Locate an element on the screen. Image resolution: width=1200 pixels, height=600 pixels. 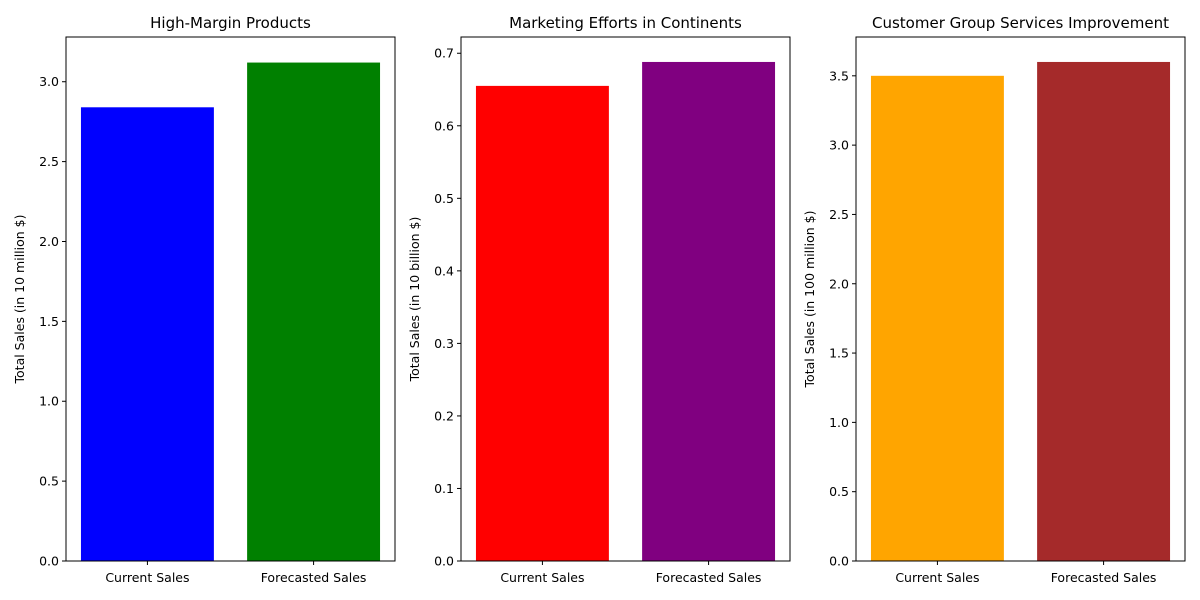
y-tick-label: 0.7 is located at coordinates (444, 53).